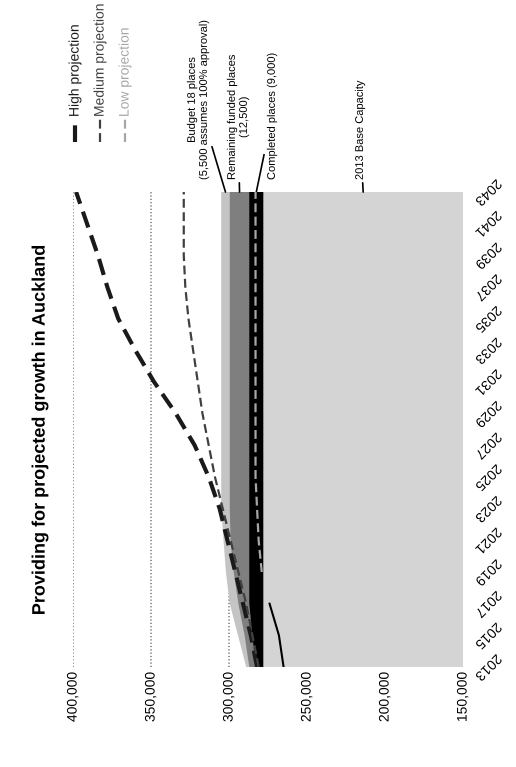 This screenshot has width=516, height=767. What do you see at coordinates (72, 697) in the screenshot?
I see `x-tick-label: 400,000` at bounding box center [72, 697].